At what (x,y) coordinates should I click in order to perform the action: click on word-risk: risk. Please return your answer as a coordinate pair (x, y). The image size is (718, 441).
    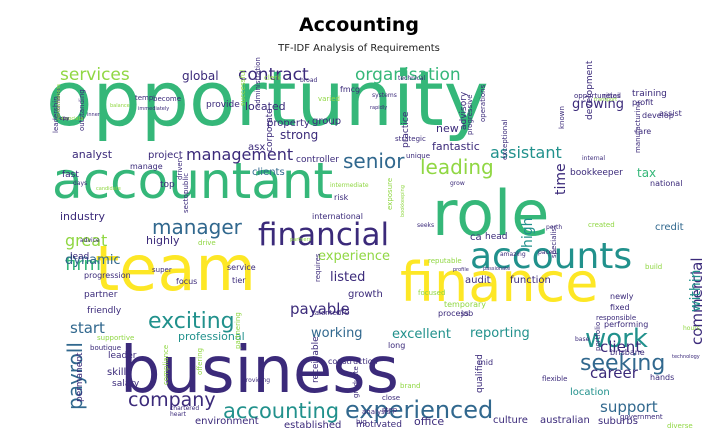
    Looking at the image, I should click on (341, 197).